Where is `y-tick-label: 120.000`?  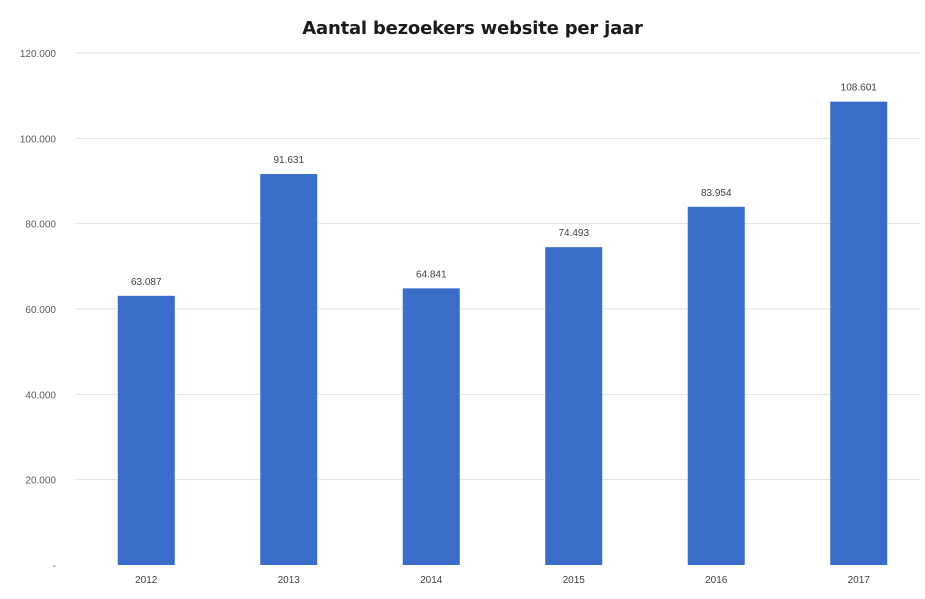 y-tick-label: 120.000 is located at coordinates (38, 54).